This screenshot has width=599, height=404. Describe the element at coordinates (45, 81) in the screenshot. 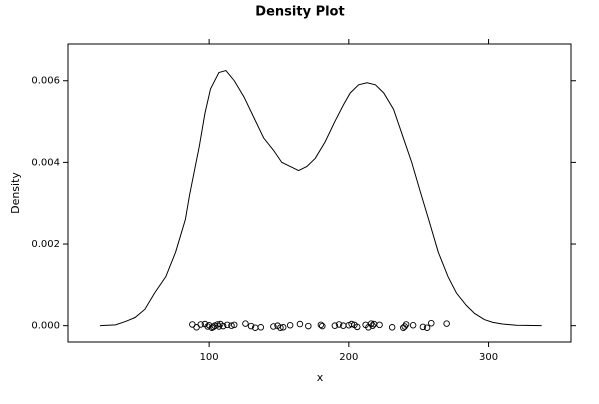

I see `y-tick-label: 0.006` at that location.